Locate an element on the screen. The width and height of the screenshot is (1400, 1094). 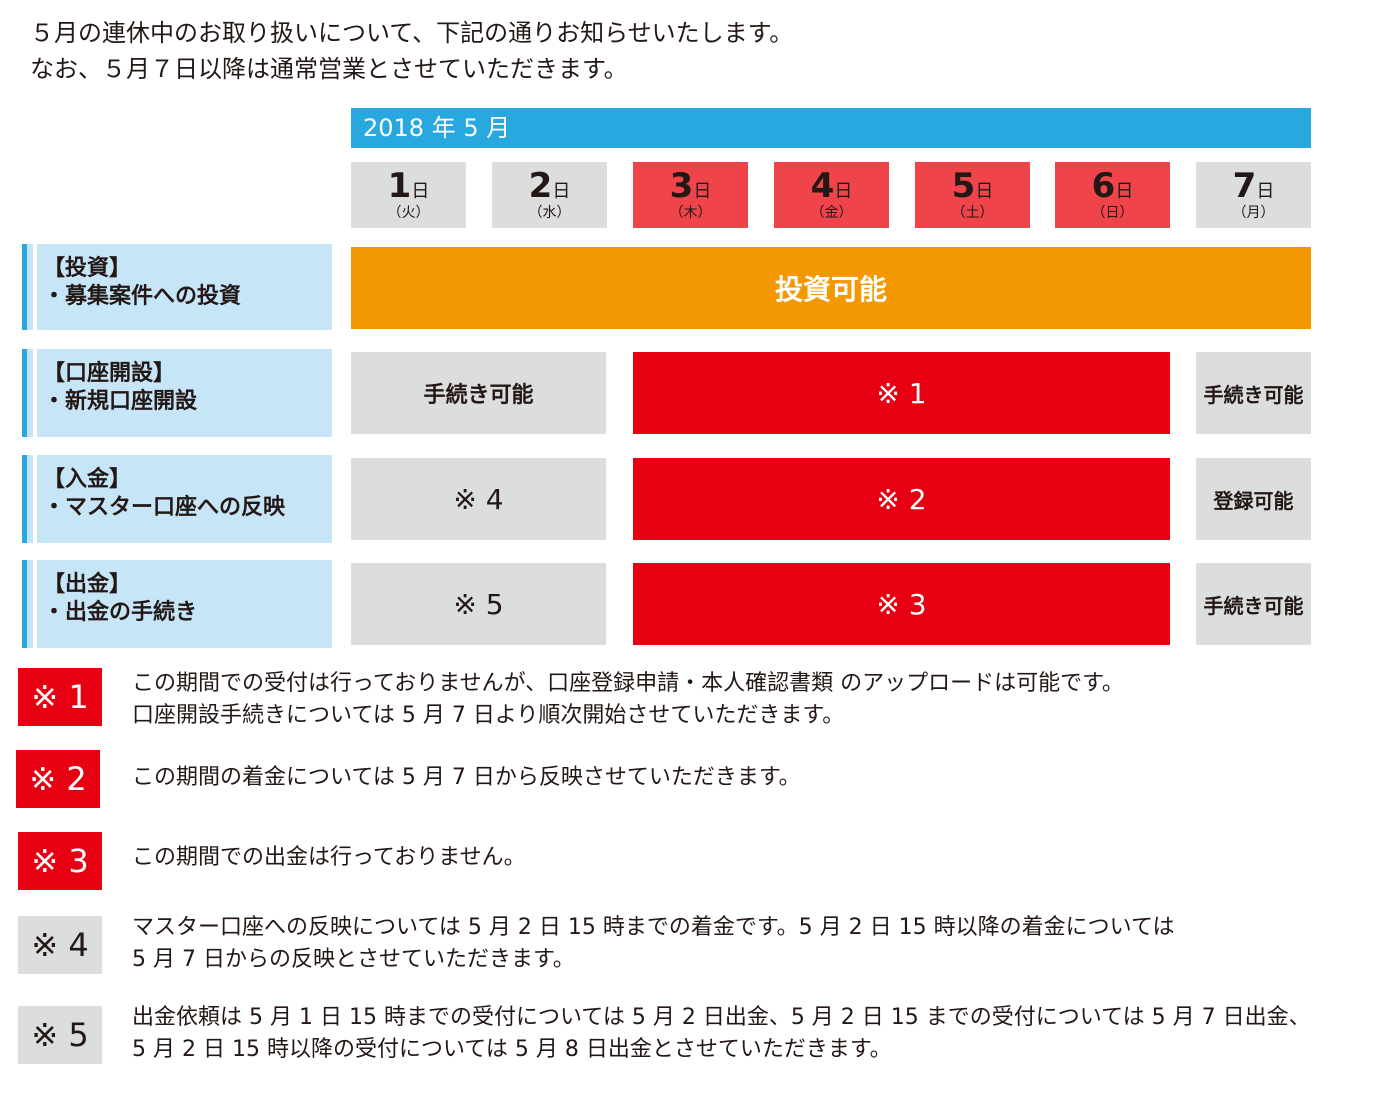
row-title: 【投資】 is located at coordinates (87, 268).